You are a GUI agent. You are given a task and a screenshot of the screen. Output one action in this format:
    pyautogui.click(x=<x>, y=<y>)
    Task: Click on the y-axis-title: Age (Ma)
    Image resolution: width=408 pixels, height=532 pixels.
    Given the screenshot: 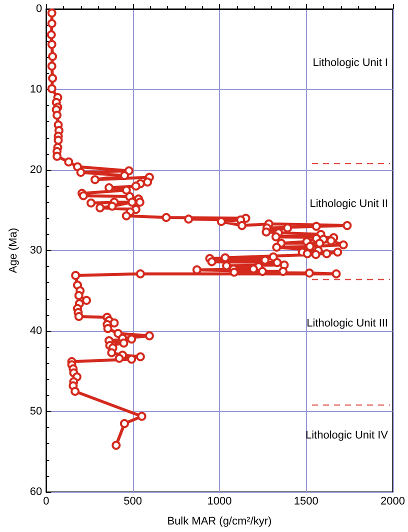 What is the action you would take?
    pyautogui.click(x=14, y=251)
    